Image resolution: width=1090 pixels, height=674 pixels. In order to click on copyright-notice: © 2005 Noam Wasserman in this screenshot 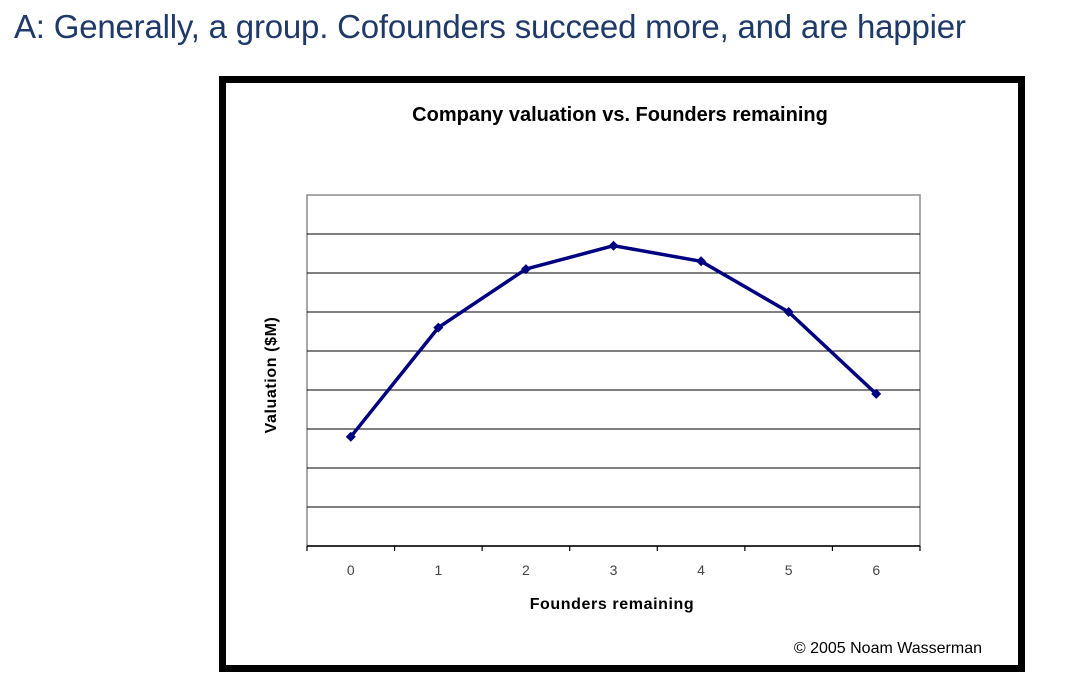, I will do `click(888, 648)`.